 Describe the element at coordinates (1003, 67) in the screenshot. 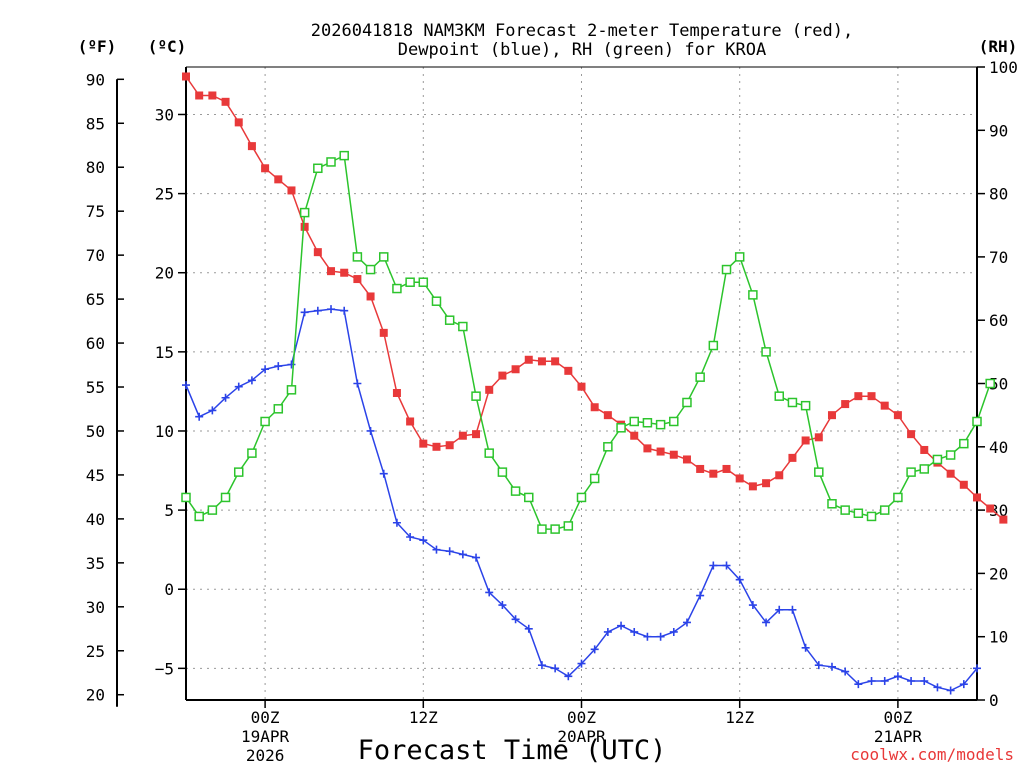

I see `rh-tick-label: 100` at that location.